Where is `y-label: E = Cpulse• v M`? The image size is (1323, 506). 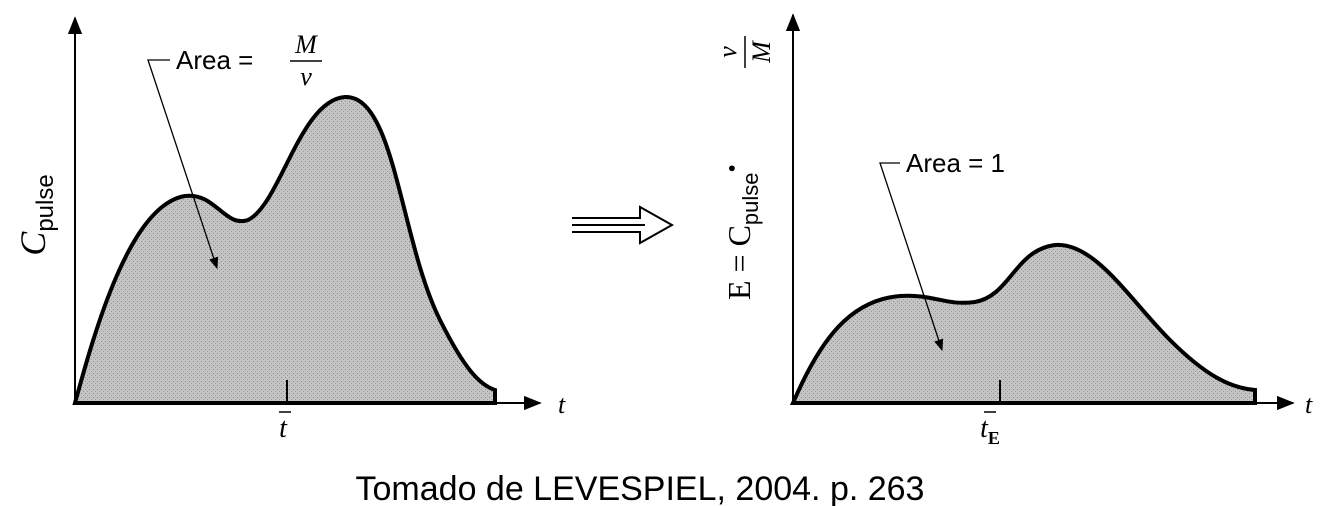
y-label: E = Cpulse• v M is located at coordinates (744, 168).